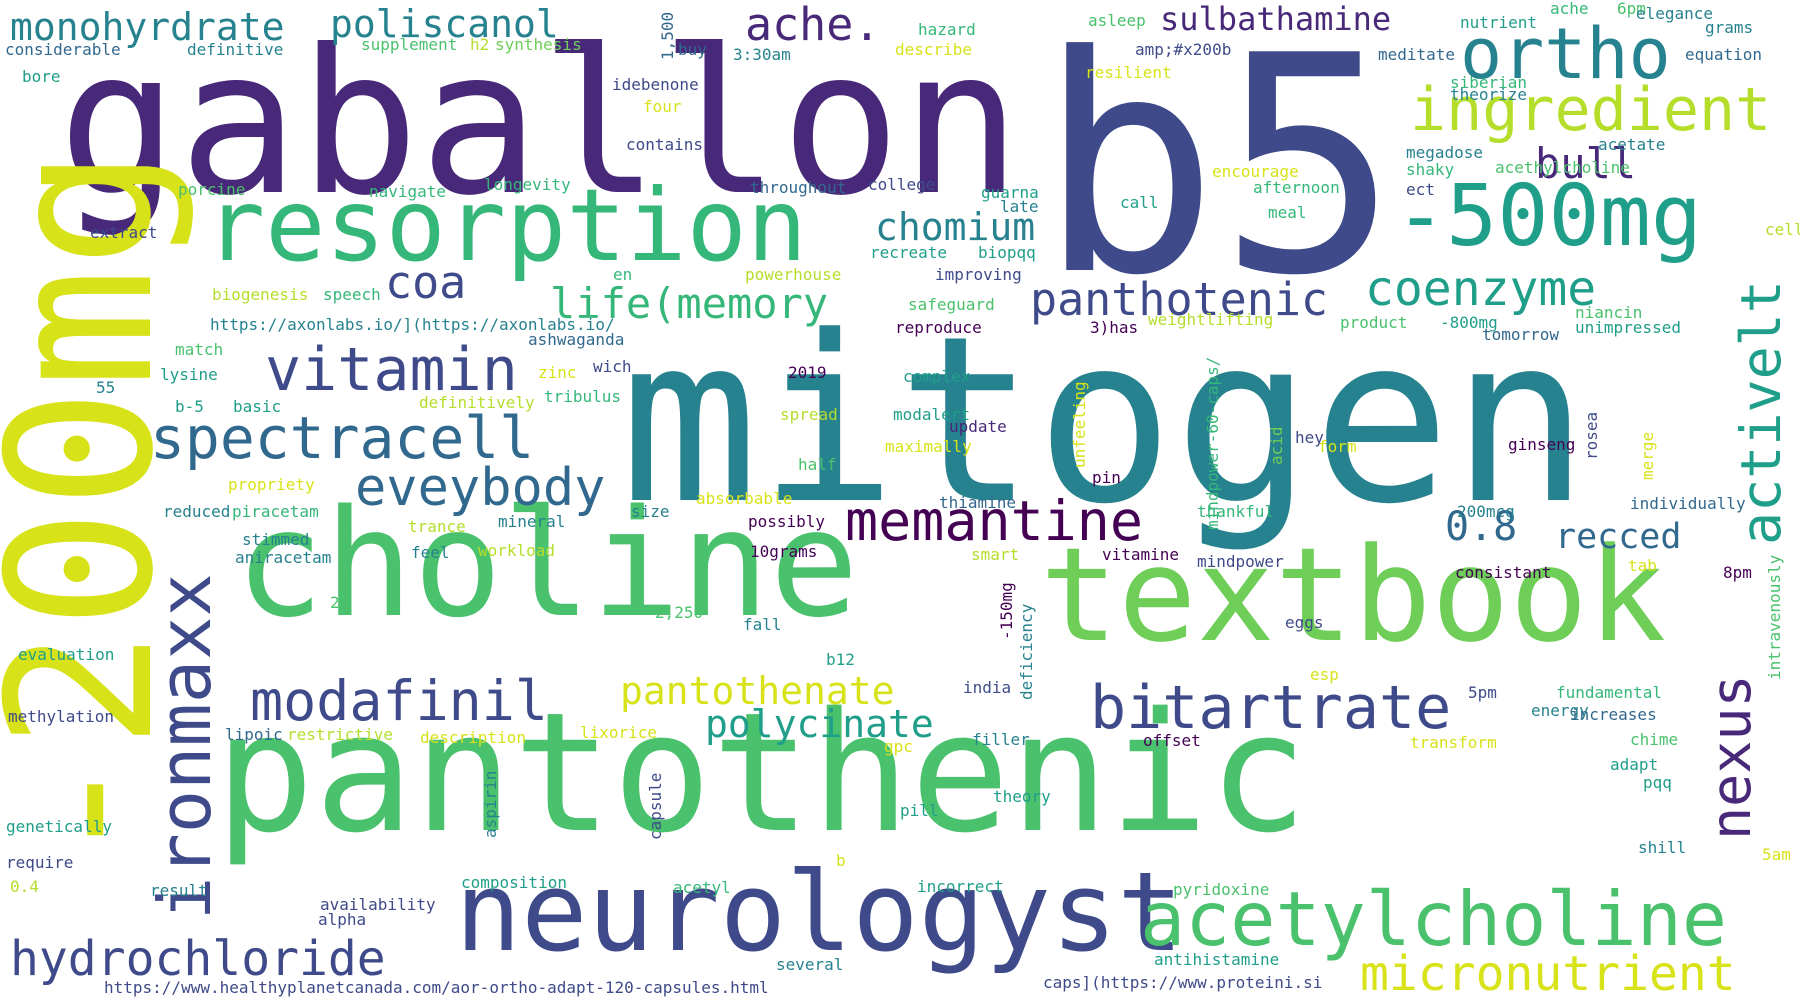  I want to click on word-acethylcholine: acethylcholine, so click(1562, 167).